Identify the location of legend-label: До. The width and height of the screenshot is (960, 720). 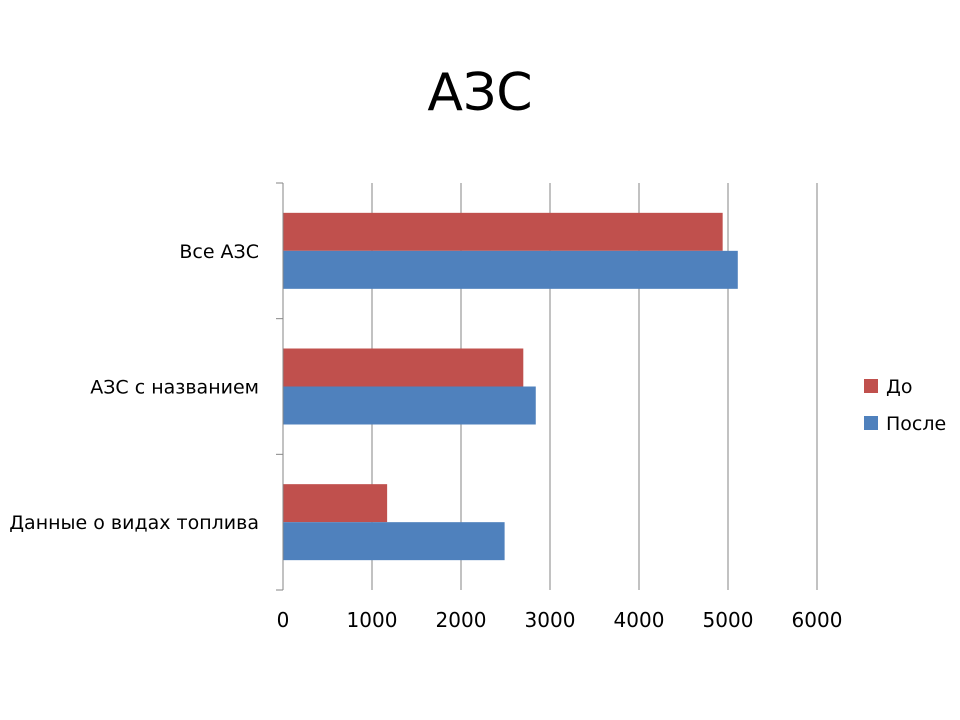
(899, 387).